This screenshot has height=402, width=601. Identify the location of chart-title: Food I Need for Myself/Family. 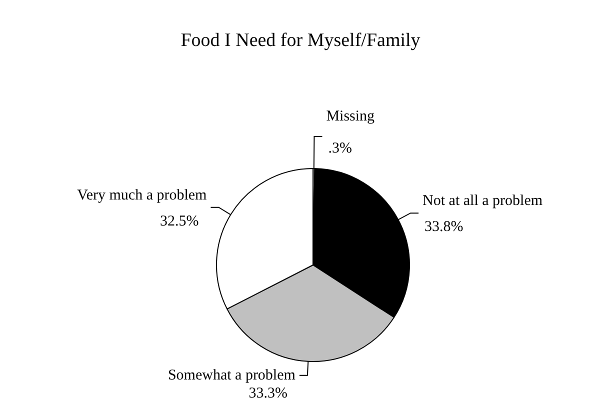
(301, 41).